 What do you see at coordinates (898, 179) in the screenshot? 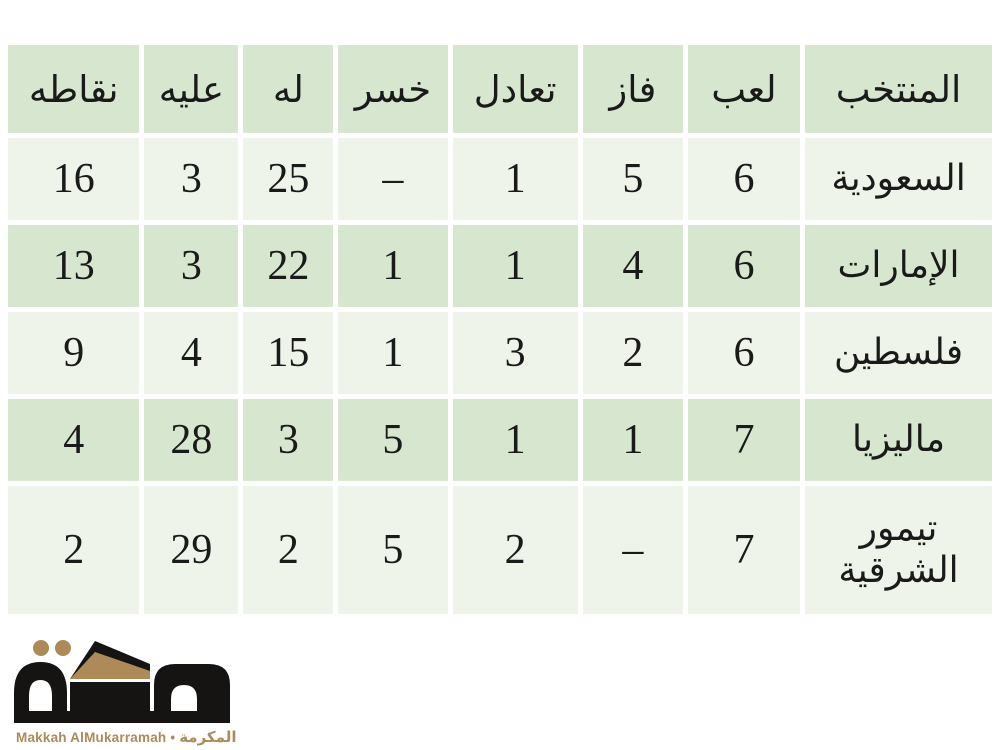
I see `team-name-cell: السعودية` at bounding box center [898, 179].